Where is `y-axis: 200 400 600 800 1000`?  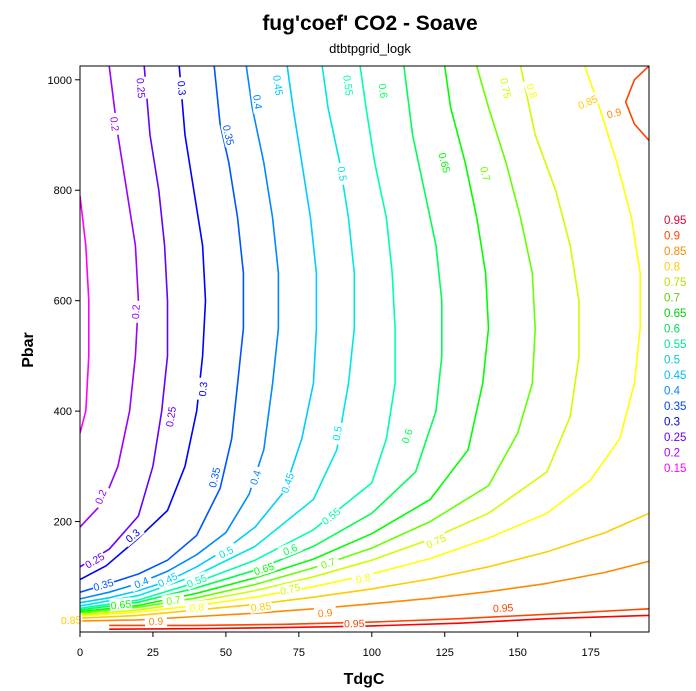
y-axis: 200 400 600 800 1000 is located at coordinates (64, 302).